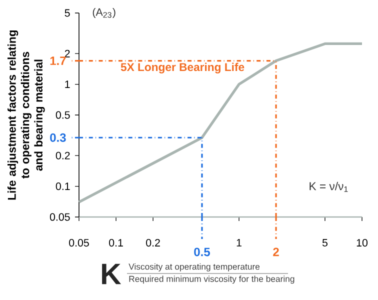 The width and height of the screenshot is (378, 300). I want to click on text: K, so click(112, 274).